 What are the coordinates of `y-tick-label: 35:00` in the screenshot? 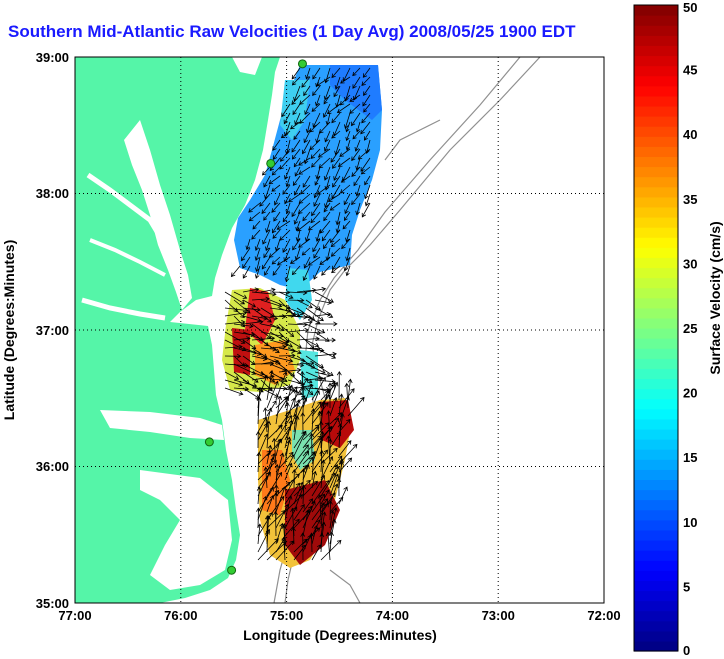 It's located at (52, 603).